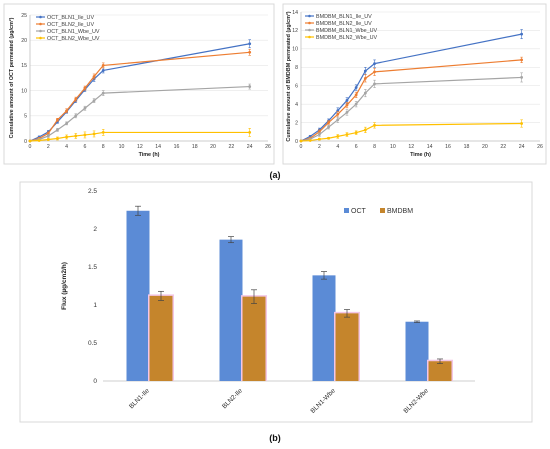 The height and width of the screenshot is (449, 550). I want to click on y-tick-label: 1, so click(95, 305).